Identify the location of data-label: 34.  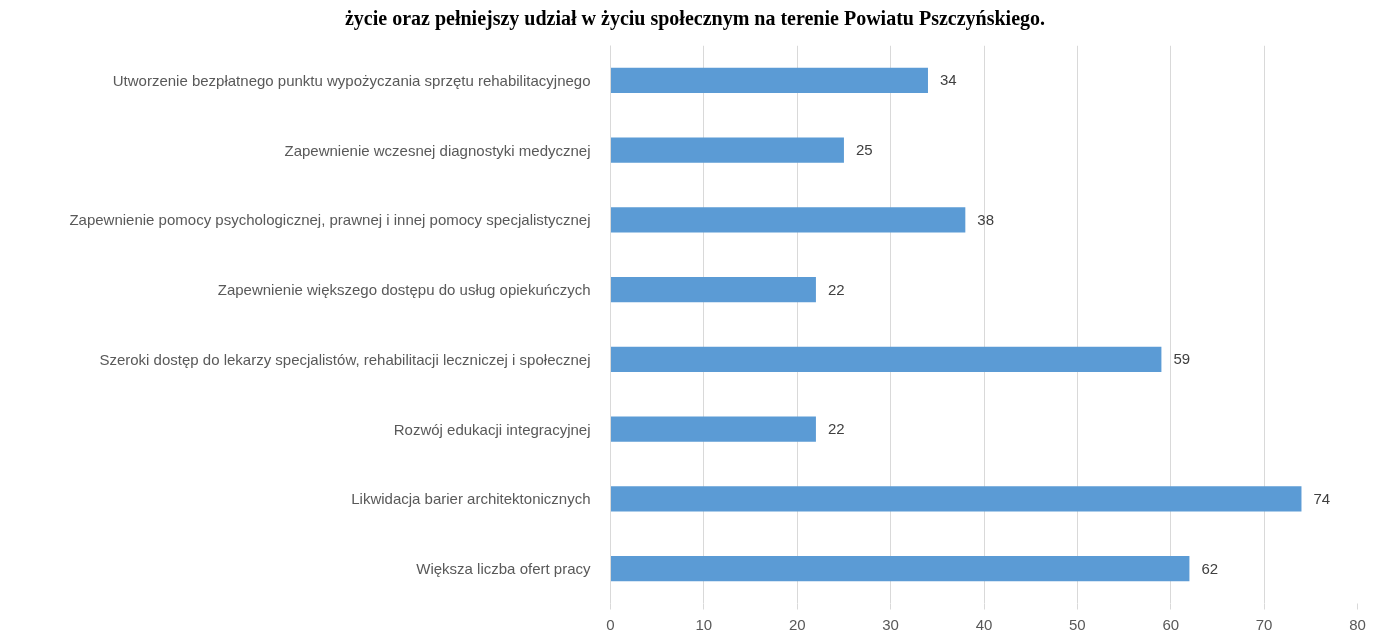
(948, 80).